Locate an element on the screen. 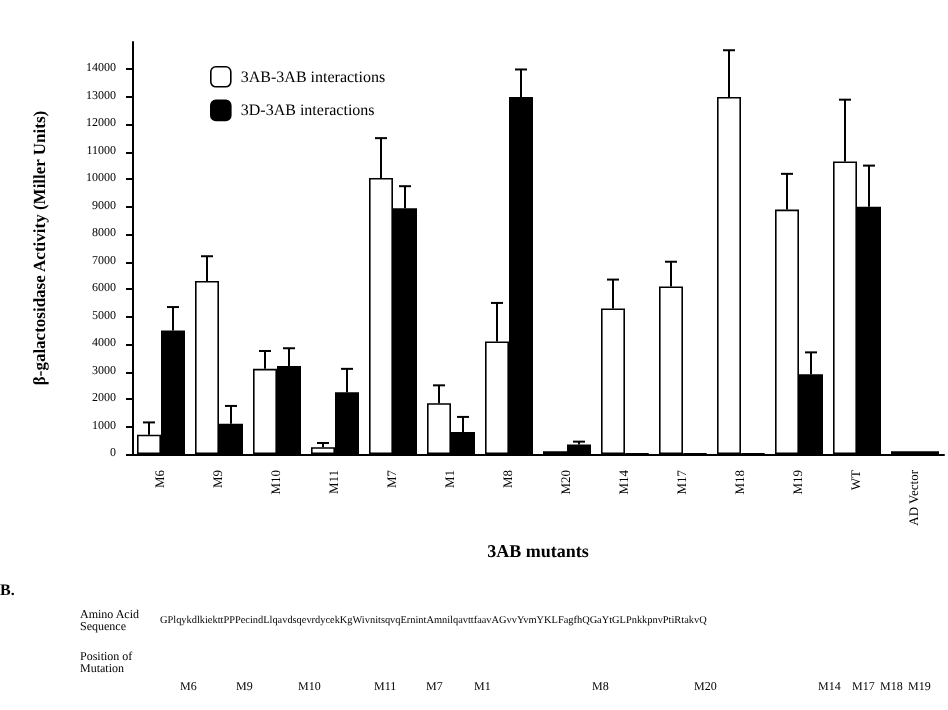 This screenshot has width=948, height=710. legend-label: 3D-3AB interactions is located at coordinates (307, 110).